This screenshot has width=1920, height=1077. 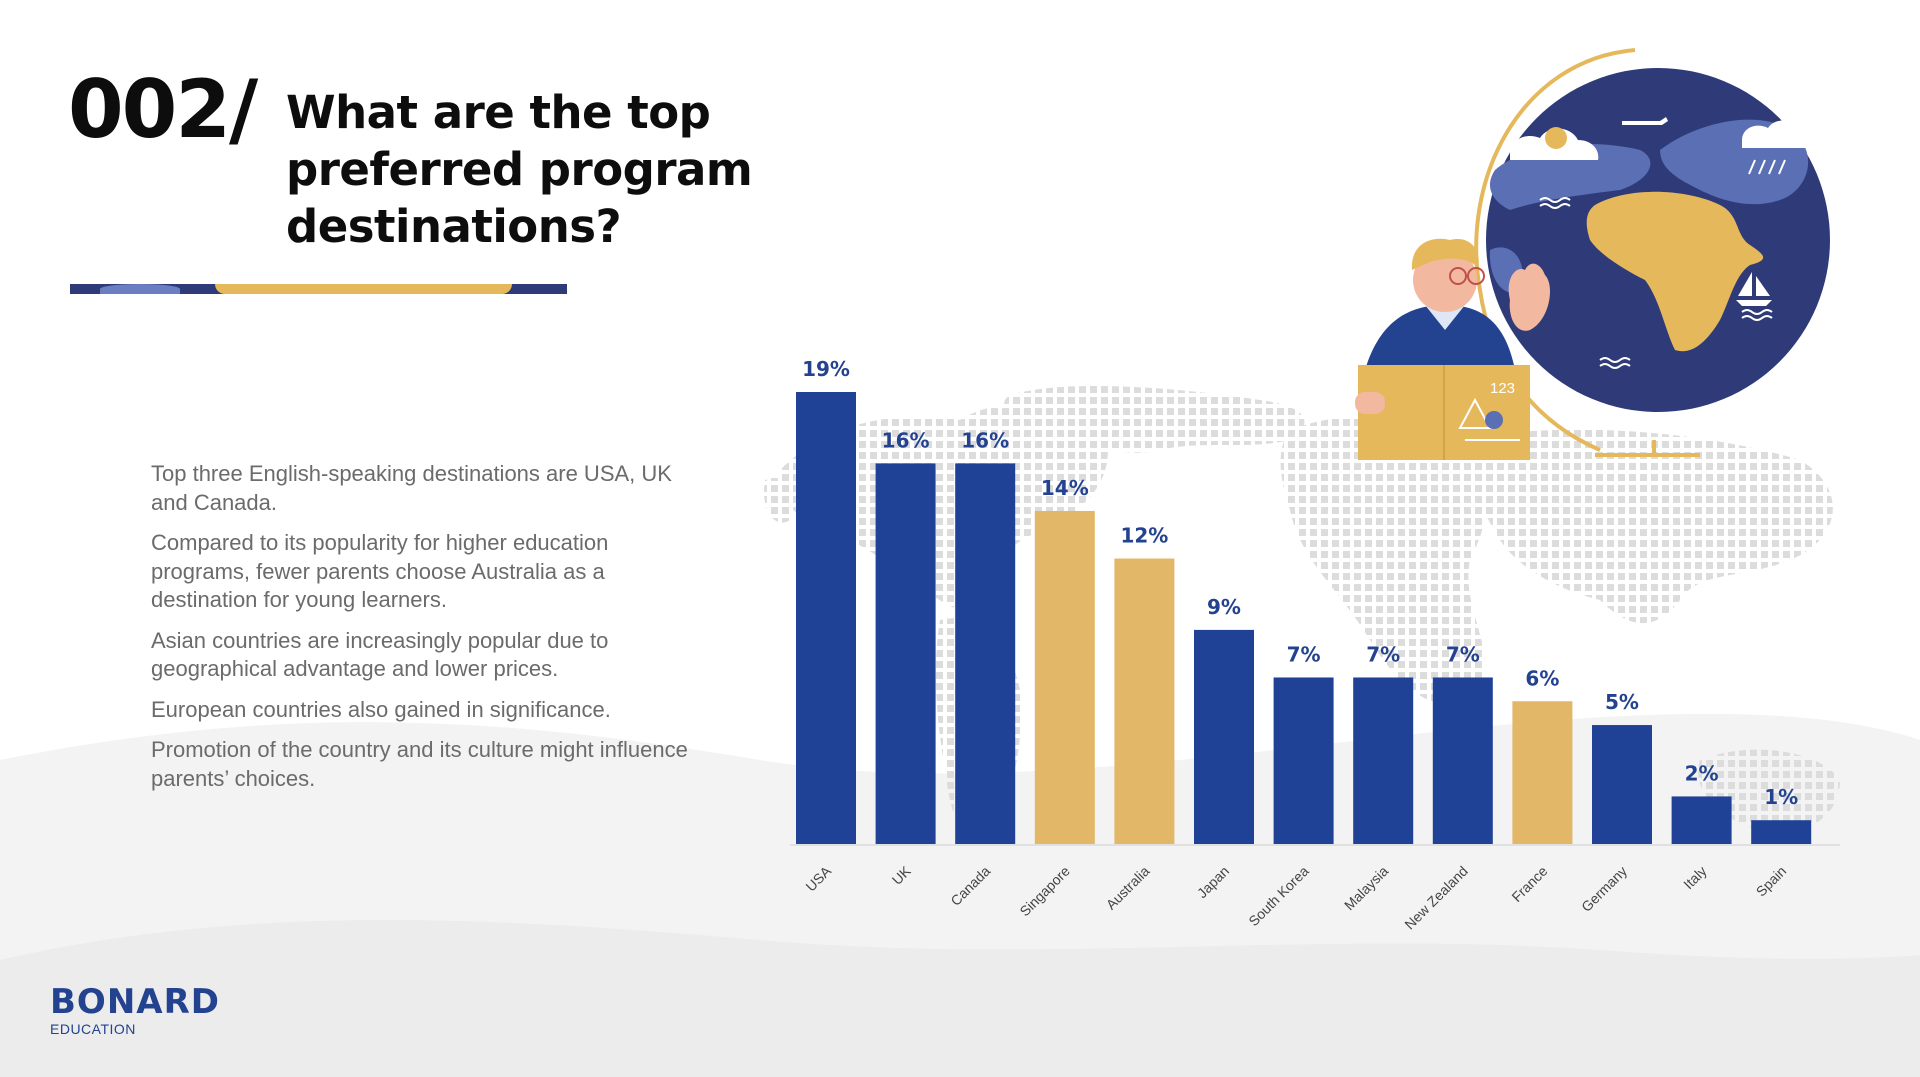 I want to click on category-label: France, so click(x=1529, y=884).